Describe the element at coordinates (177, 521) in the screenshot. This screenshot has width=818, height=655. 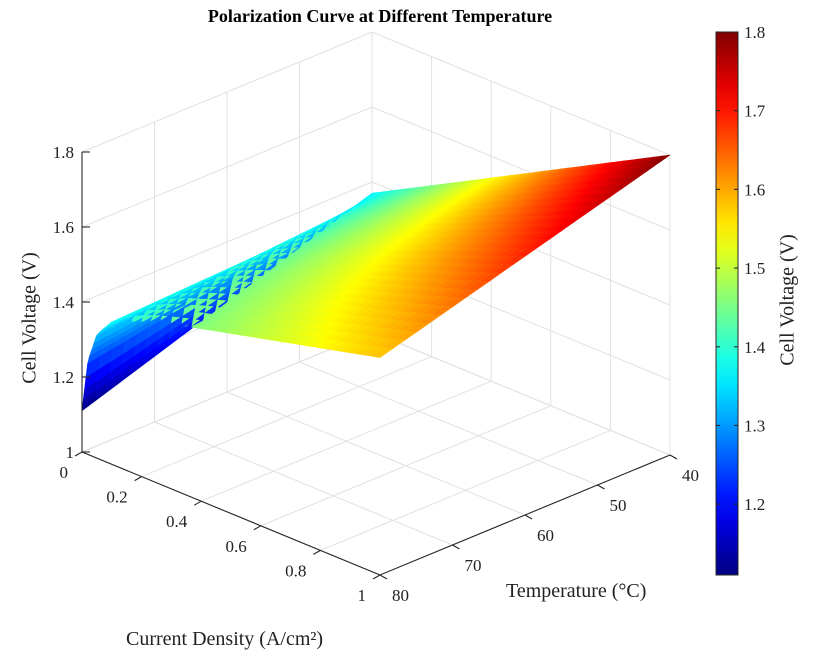
I see `x-tick-label: 0.4` at that location.